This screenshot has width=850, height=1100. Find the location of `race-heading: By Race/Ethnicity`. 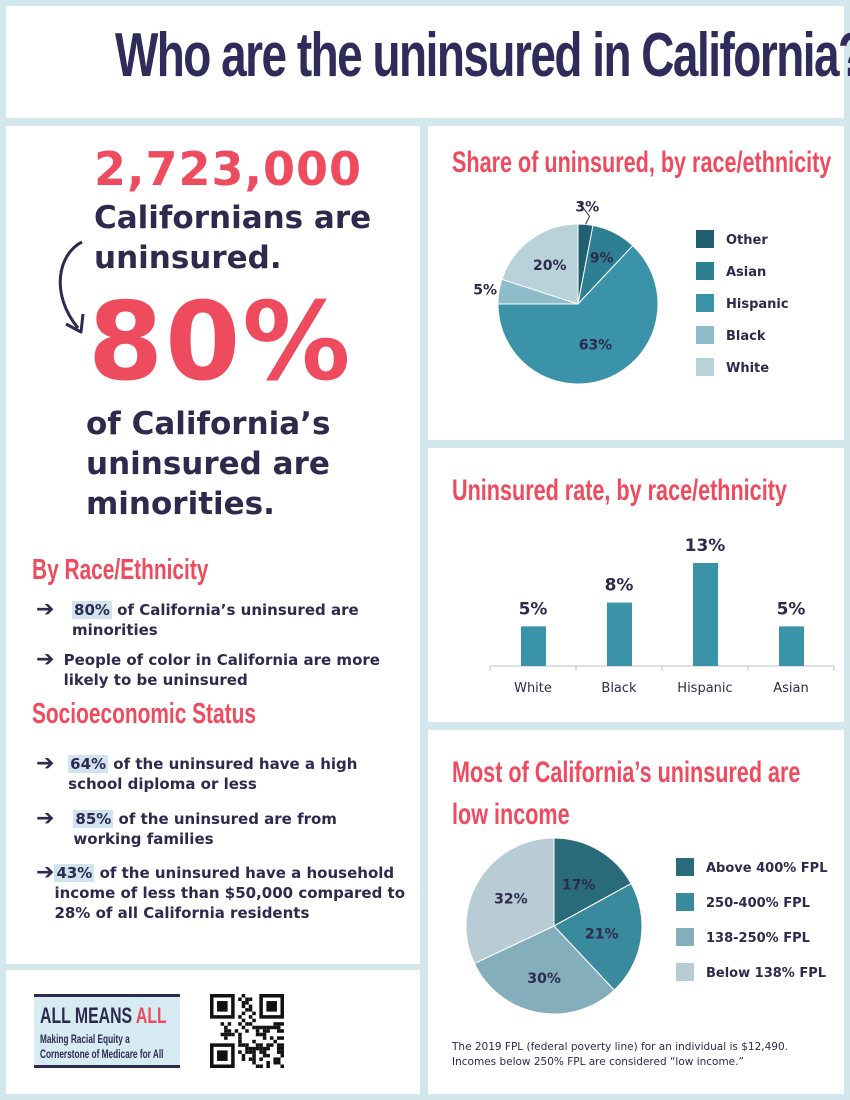

race-heading: By Race/Ethnicity is located at coordinates (120, 570).